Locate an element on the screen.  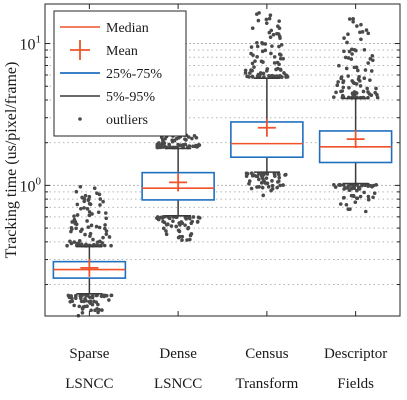
x-tick-label-line2: Transform is located at coordinates (266, 384).